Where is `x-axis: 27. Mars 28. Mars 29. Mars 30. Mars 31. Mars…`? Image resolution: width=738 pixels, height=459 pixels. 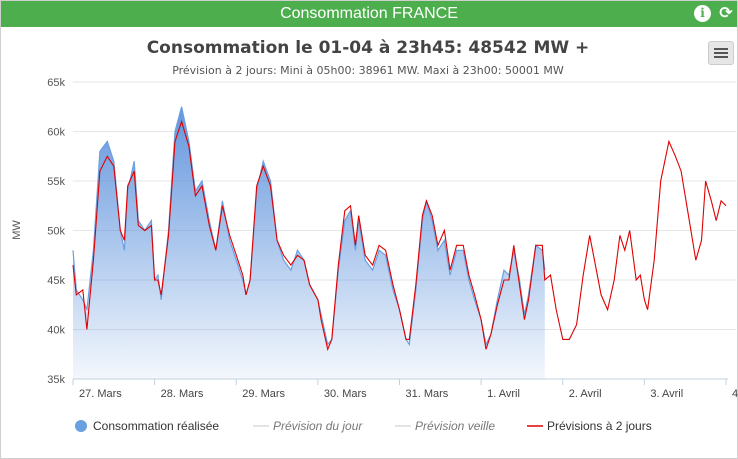
x-axis: 27. Mars 28. Mars 29. Mars 30. Mars 31. Mars… is located at coordinates (405, 389).